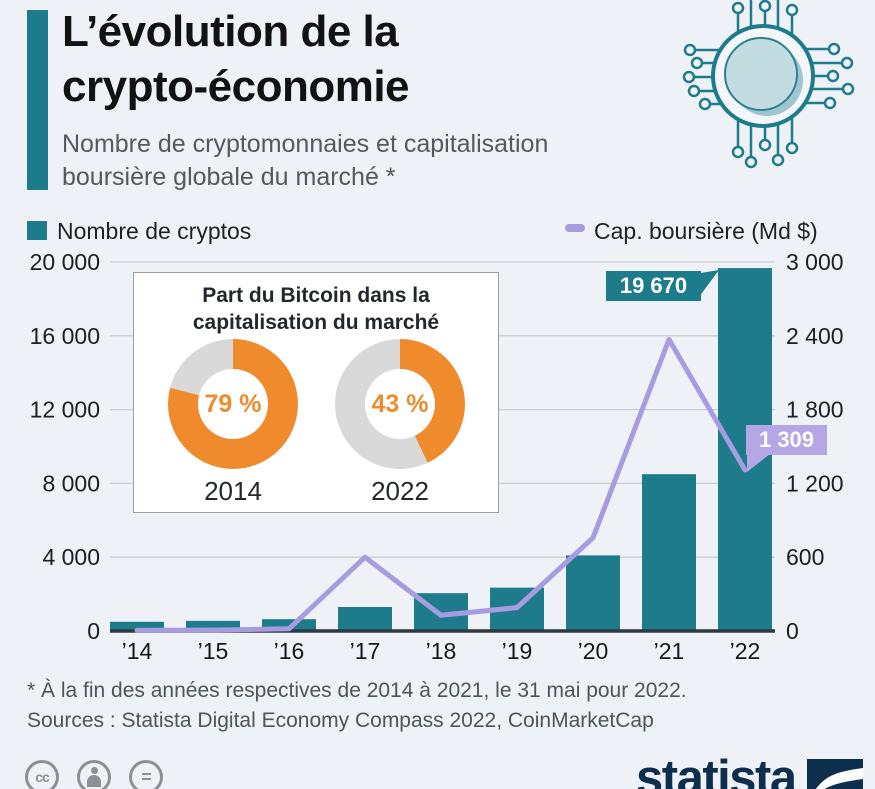 The image size is (875, 789). Describe the element at coordinates (230, 31) in the screenshot. I see `title-line-1: L’évolution de la` at that location.